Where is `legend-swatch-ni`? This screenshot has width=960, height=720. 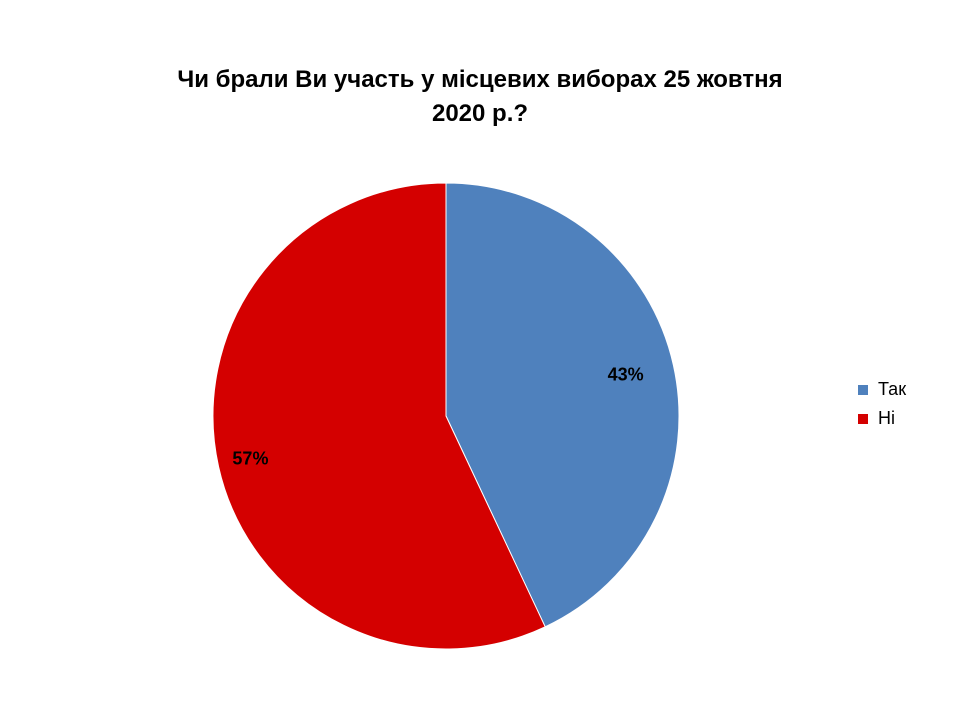
legend-swatch-ni is located at coordinates (863, 418).